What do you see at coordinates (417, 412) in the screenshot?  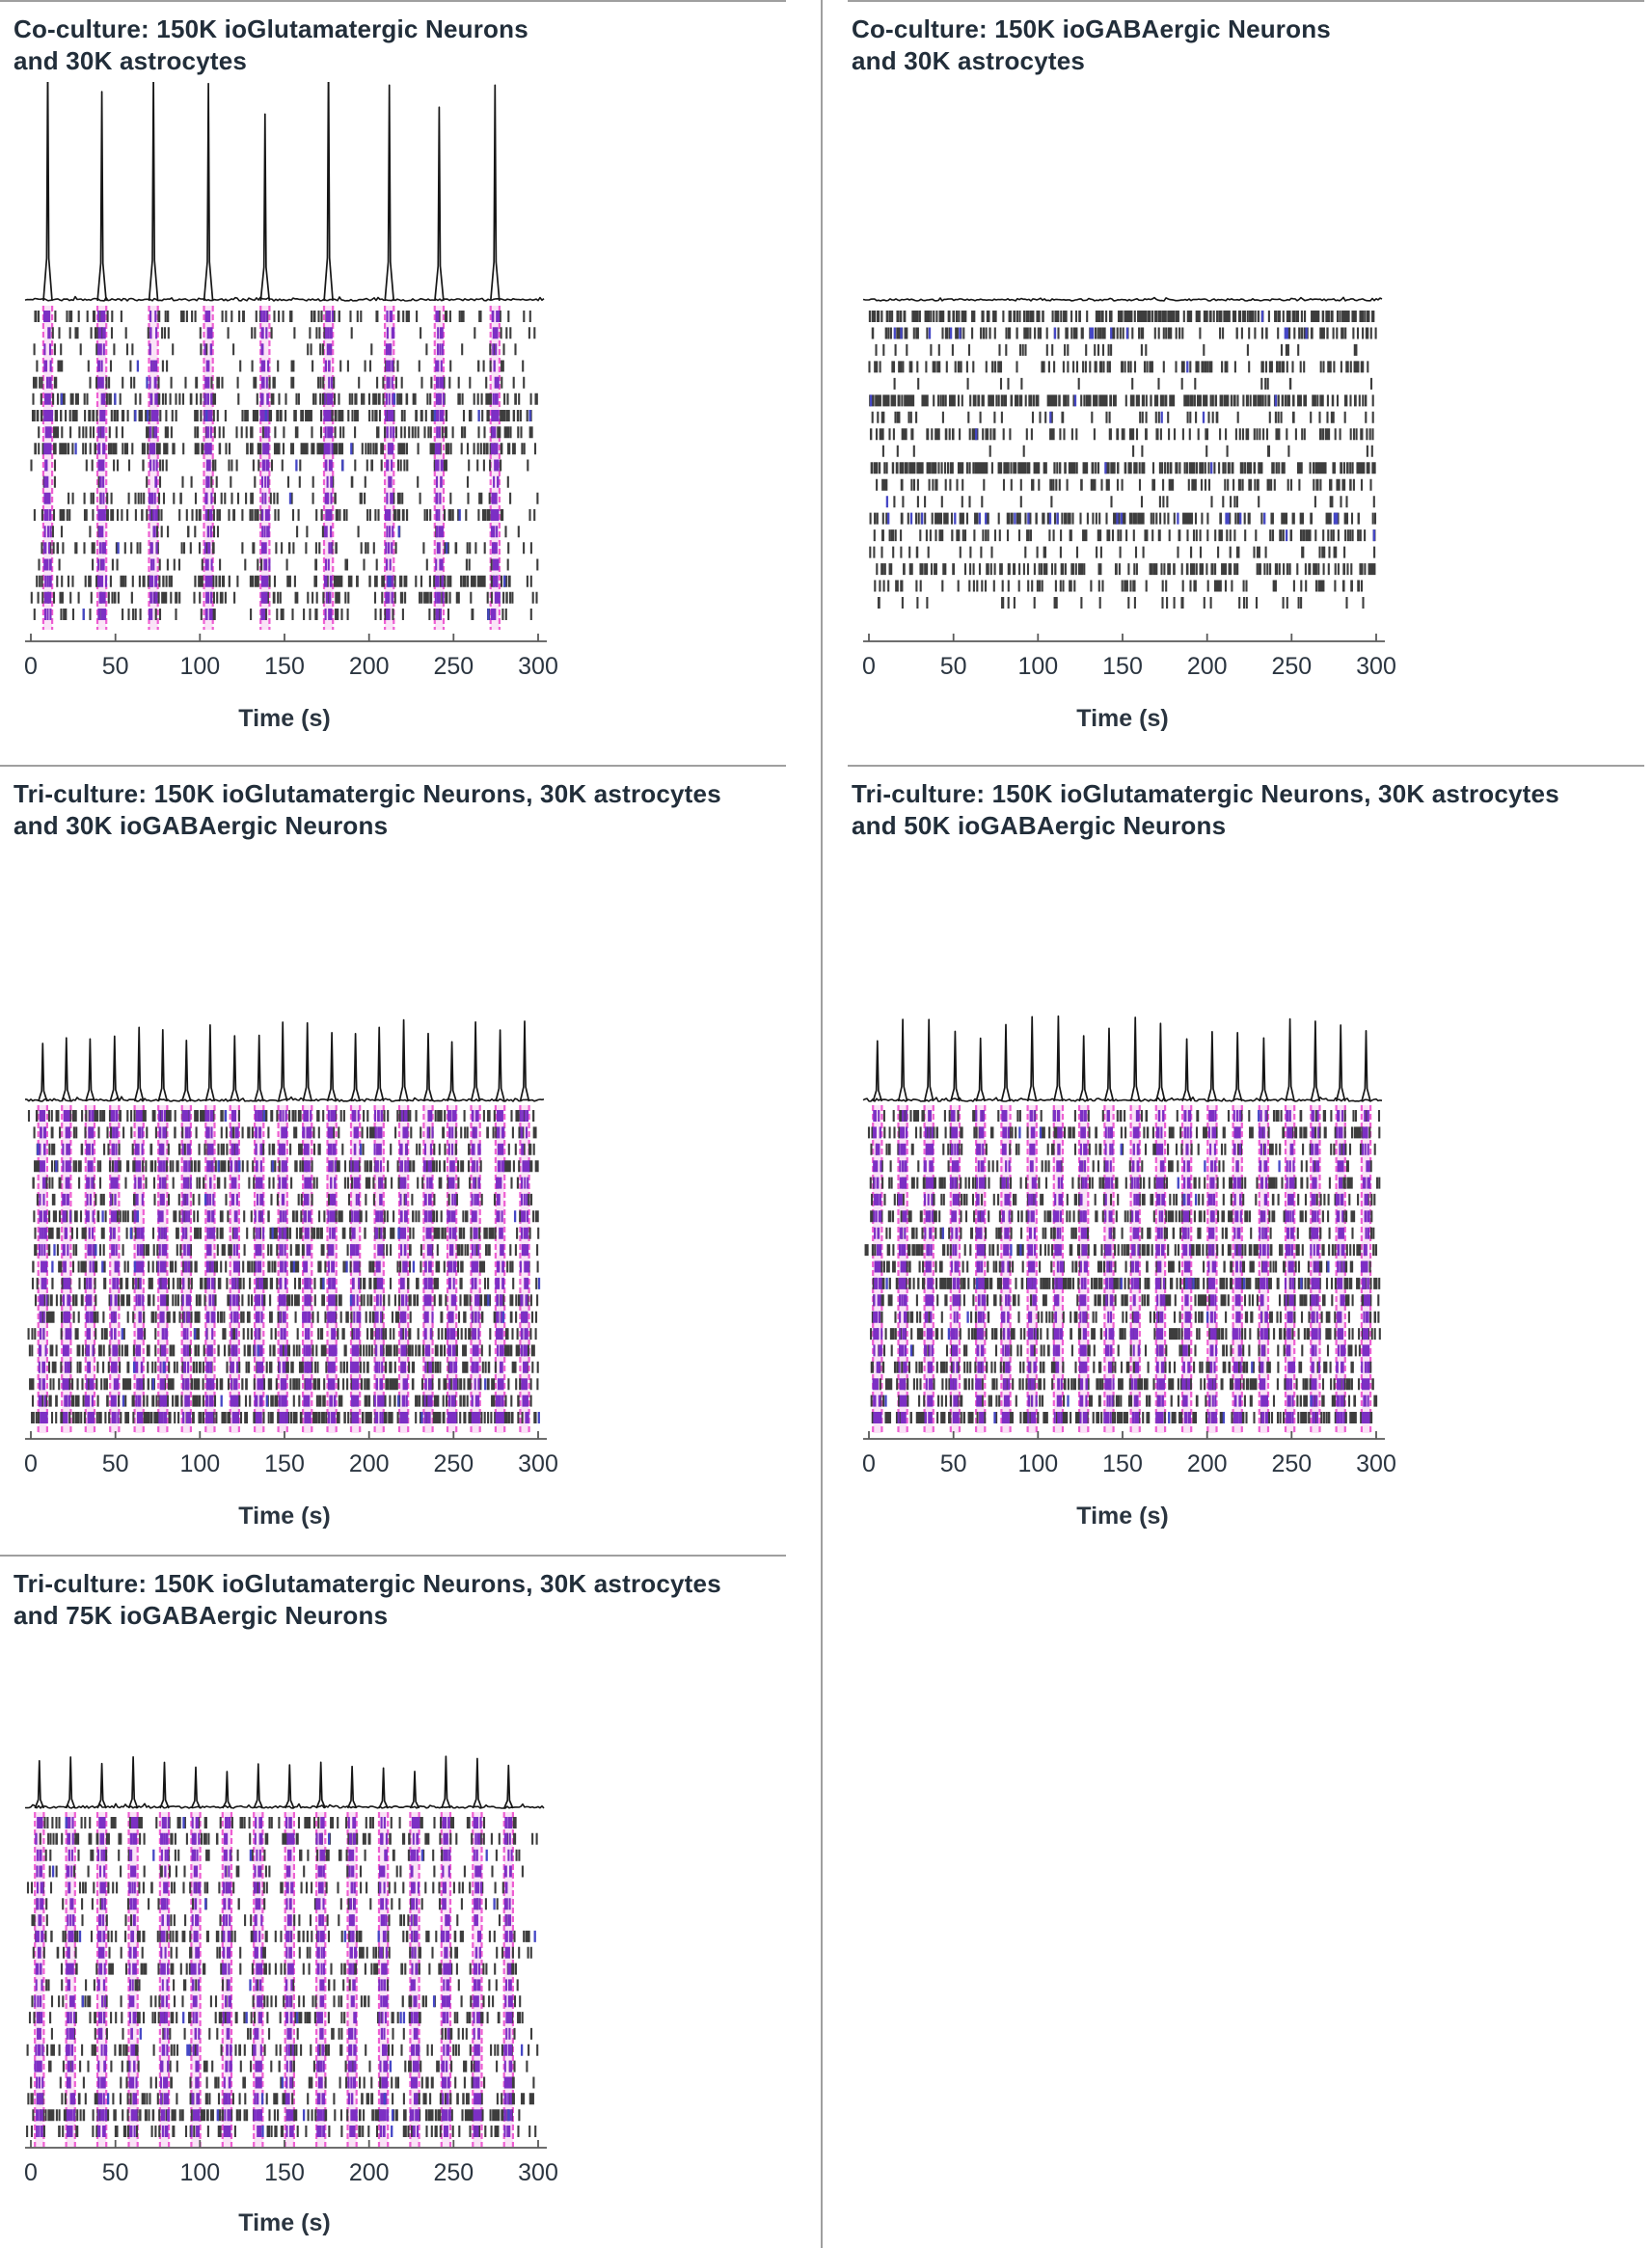 I see `raster-plot-co-culture-glutamatergic: 0 50 100 150 200 250 300 Time (s)` at bounding box center [417, 412].